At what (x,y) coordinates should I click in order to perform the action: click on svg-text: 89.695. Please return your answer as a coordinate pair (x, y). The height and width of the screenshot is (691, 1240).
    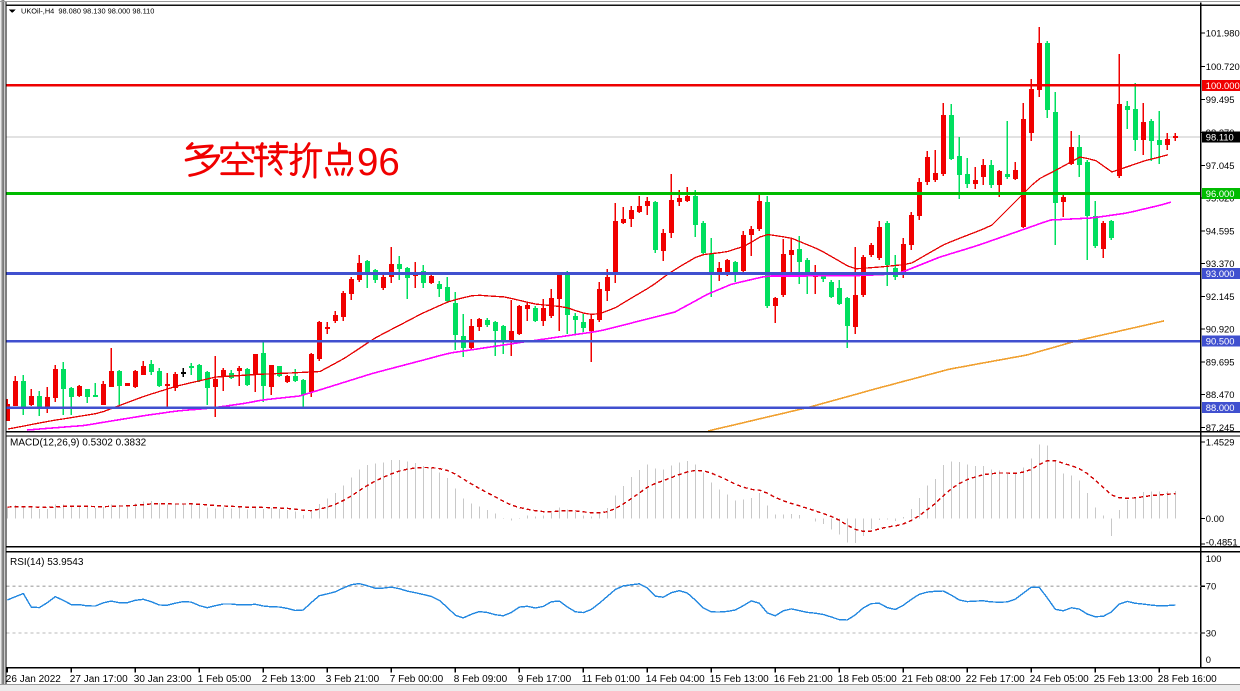
    Looking at the image, I should click on (1220, 361).